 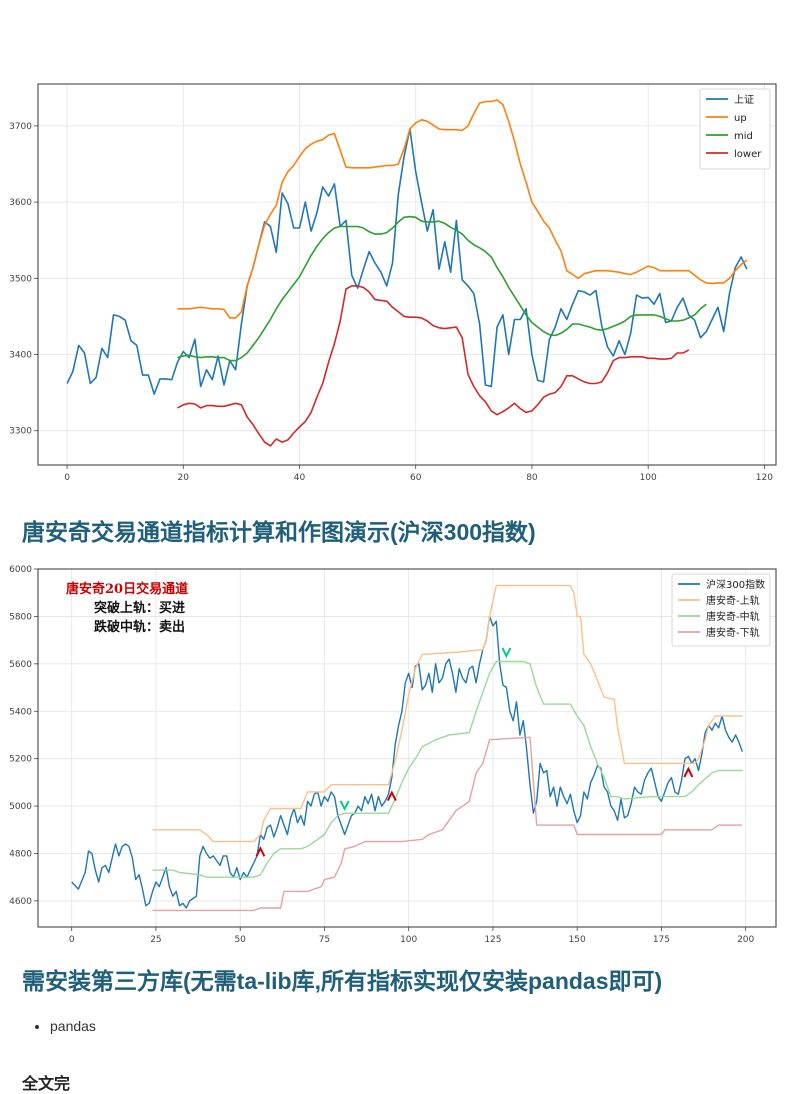 I want to click on end-of-article: 全文完, so click(x=46, y=1084).